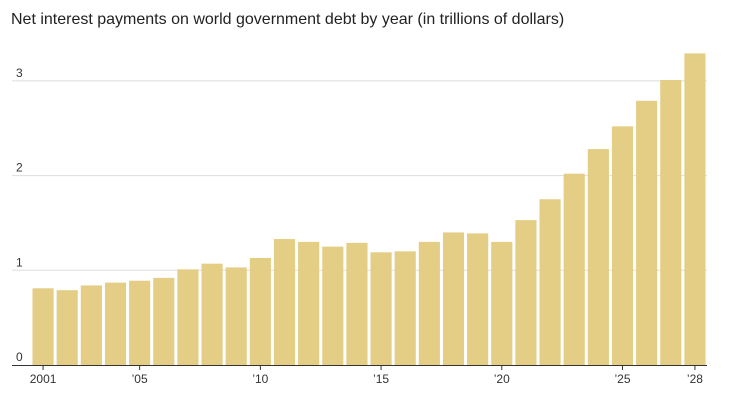 This screenshot has width=735, height=420. Describe the element at coordinates (695, 379) in the screenshot. I see `x-tick-label: ’28` at that location.